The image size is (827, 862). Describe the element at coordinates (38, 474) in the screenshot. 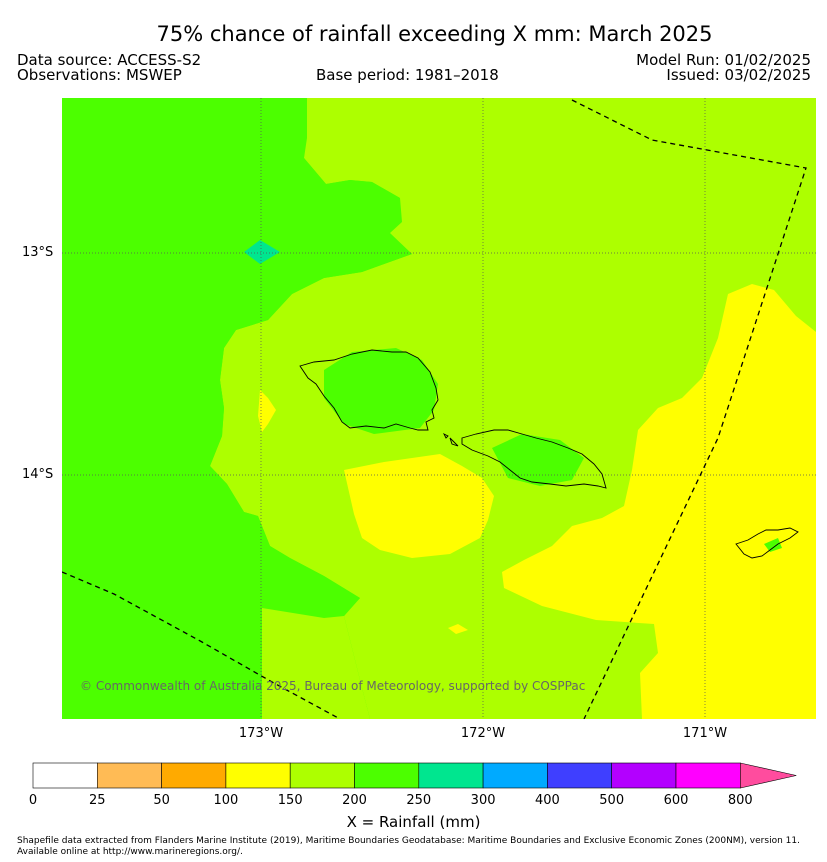

I see `lat-label-14s: 14°S` at that location.